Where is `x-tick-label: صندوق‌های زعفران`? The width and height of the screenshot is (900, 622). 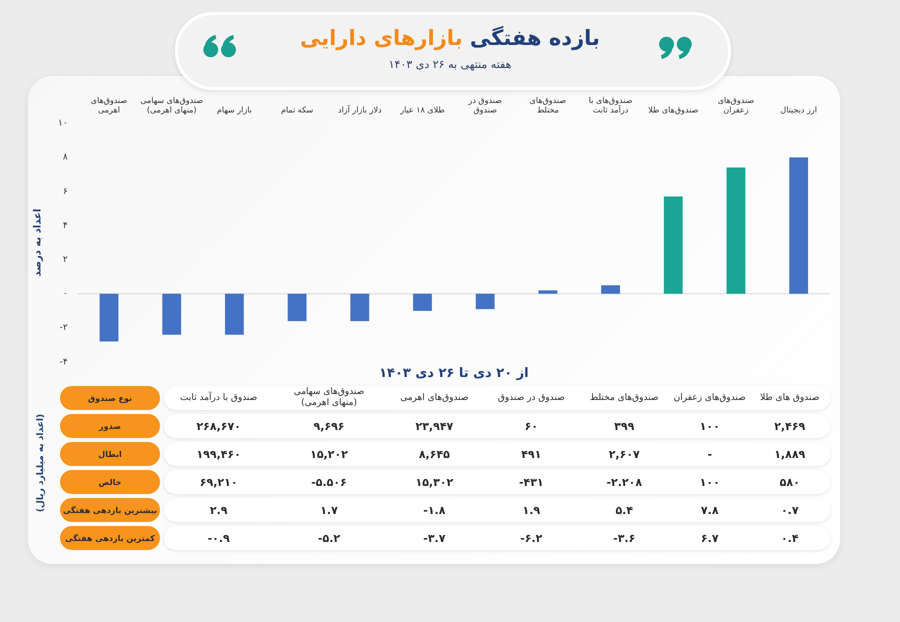
x-tick-label: صندوق‌های زعفران is located at coordinates (736, 105).